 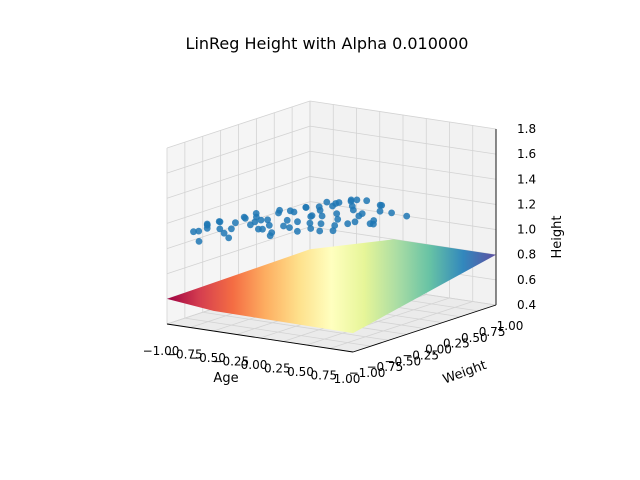 What do you see at coordinates (402, 361) in the screenshot?
I see `y-tick-label: −0.50` at bounding box center [402, 361].